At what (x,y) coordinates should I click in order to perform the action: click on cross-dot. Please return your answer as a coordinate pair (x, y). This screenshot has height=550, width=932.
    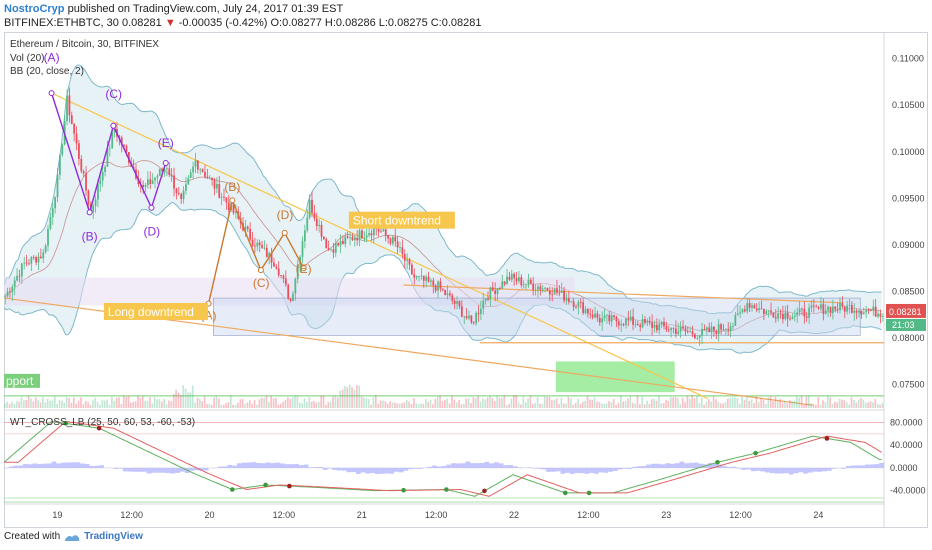
    Looking at the image, I should click on (827, 438).